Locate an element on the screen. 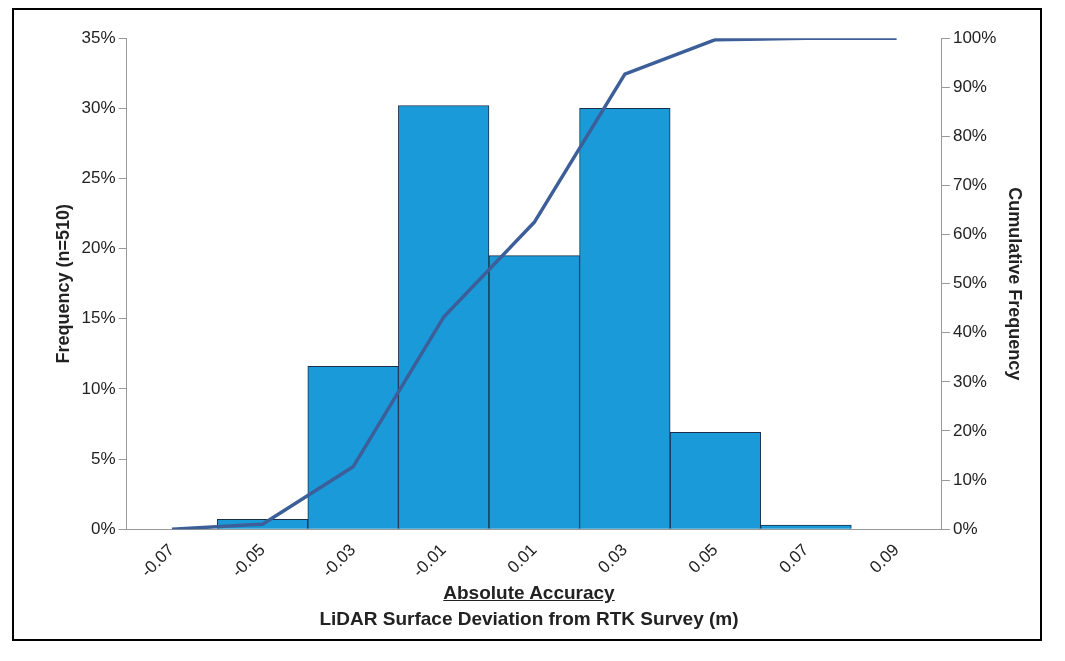 The image size is (1065, 661). y2-tick-label: 100% is located at coordinates (974, 37).